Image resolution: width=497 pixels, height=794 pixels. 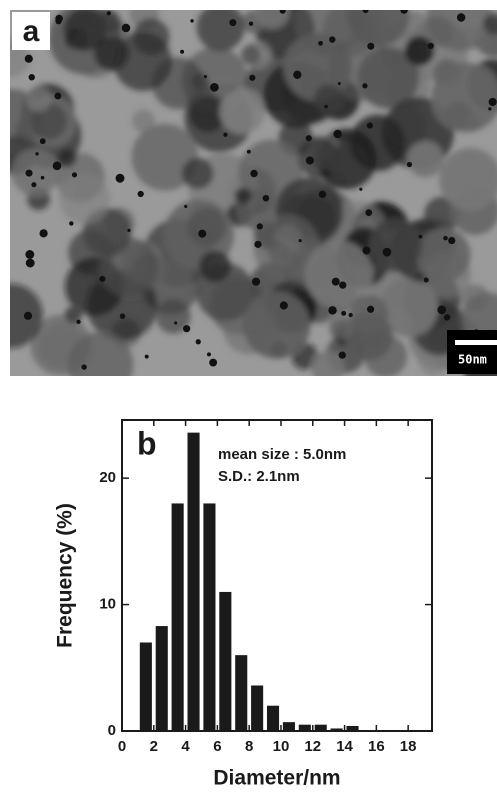 I want to click on y-tick-label: 20, so click(x=107, y=477).